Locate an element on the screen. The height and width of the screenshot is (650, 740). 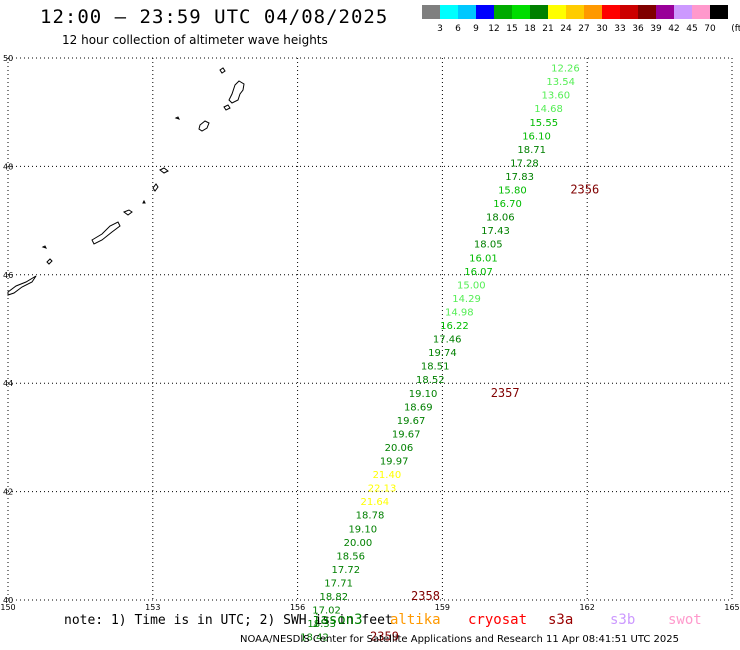
swh-value-label: 13.54 is located at coordinates (560, 82).